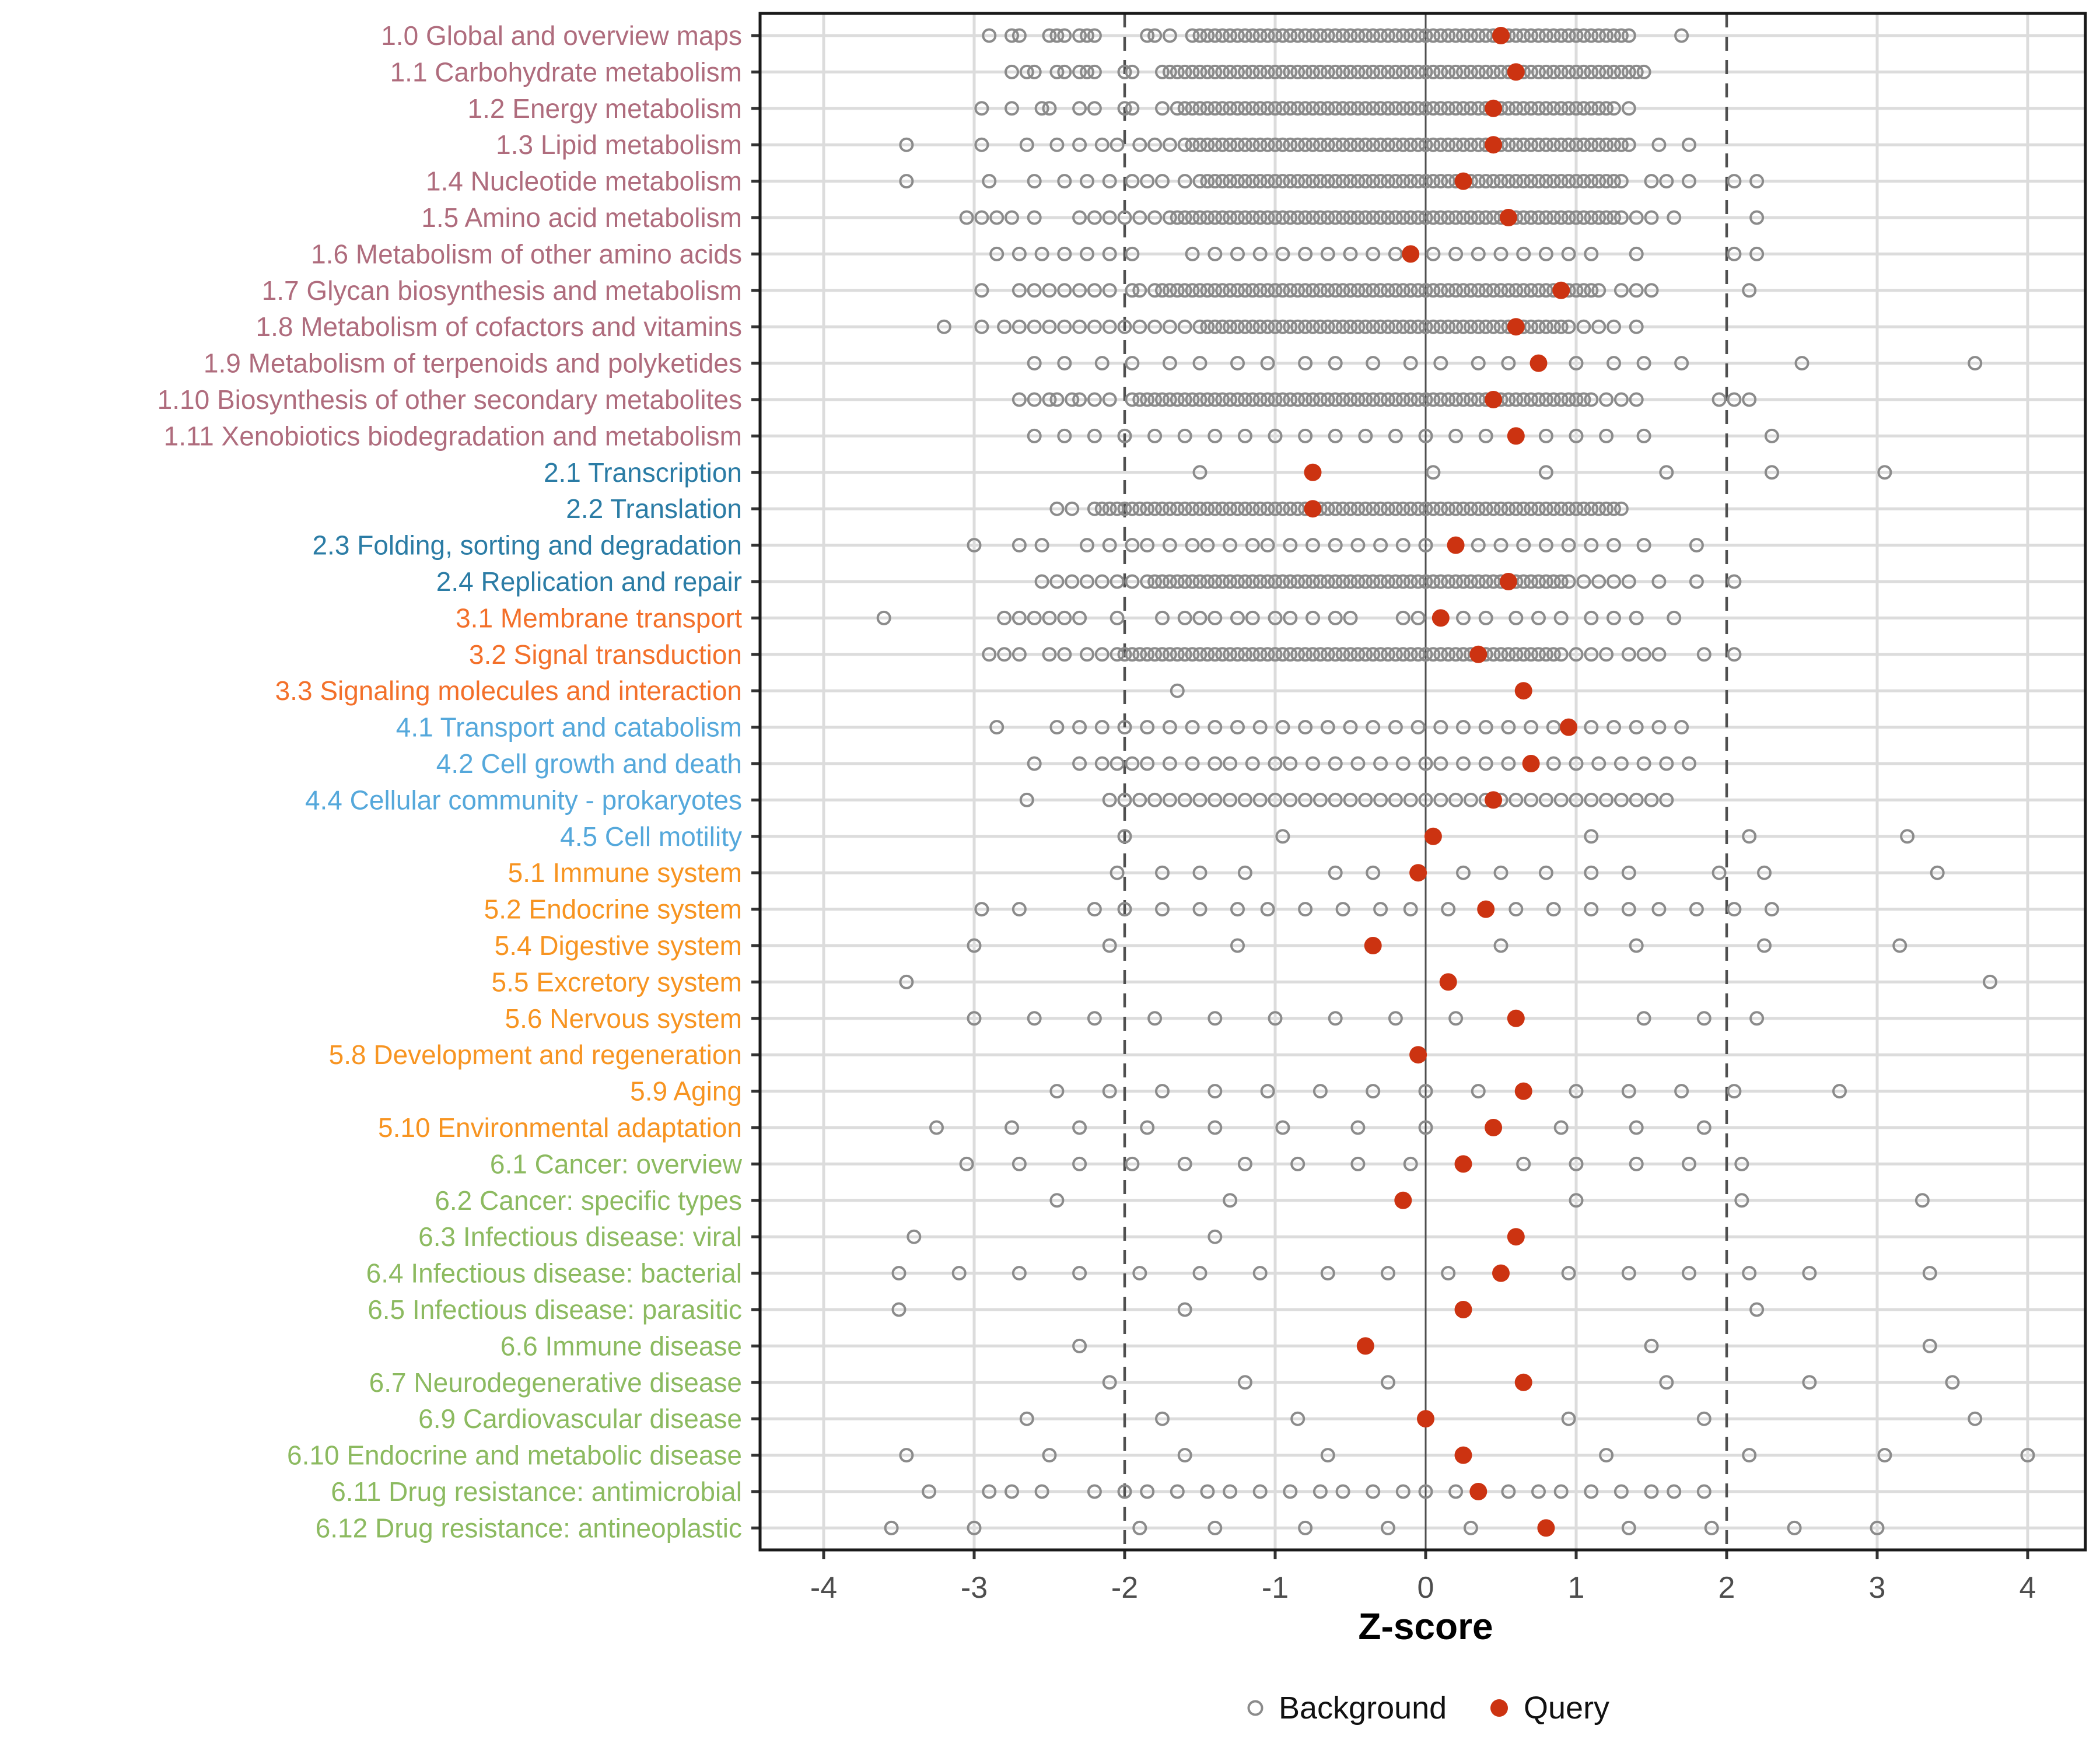 Image resolution: width=2100 pixels, height=1750 pixels. Describe the element at coordinates (589, 764) in the screenshot. I see `y-axis-label: 4.2 Cell growth and death` at that location.